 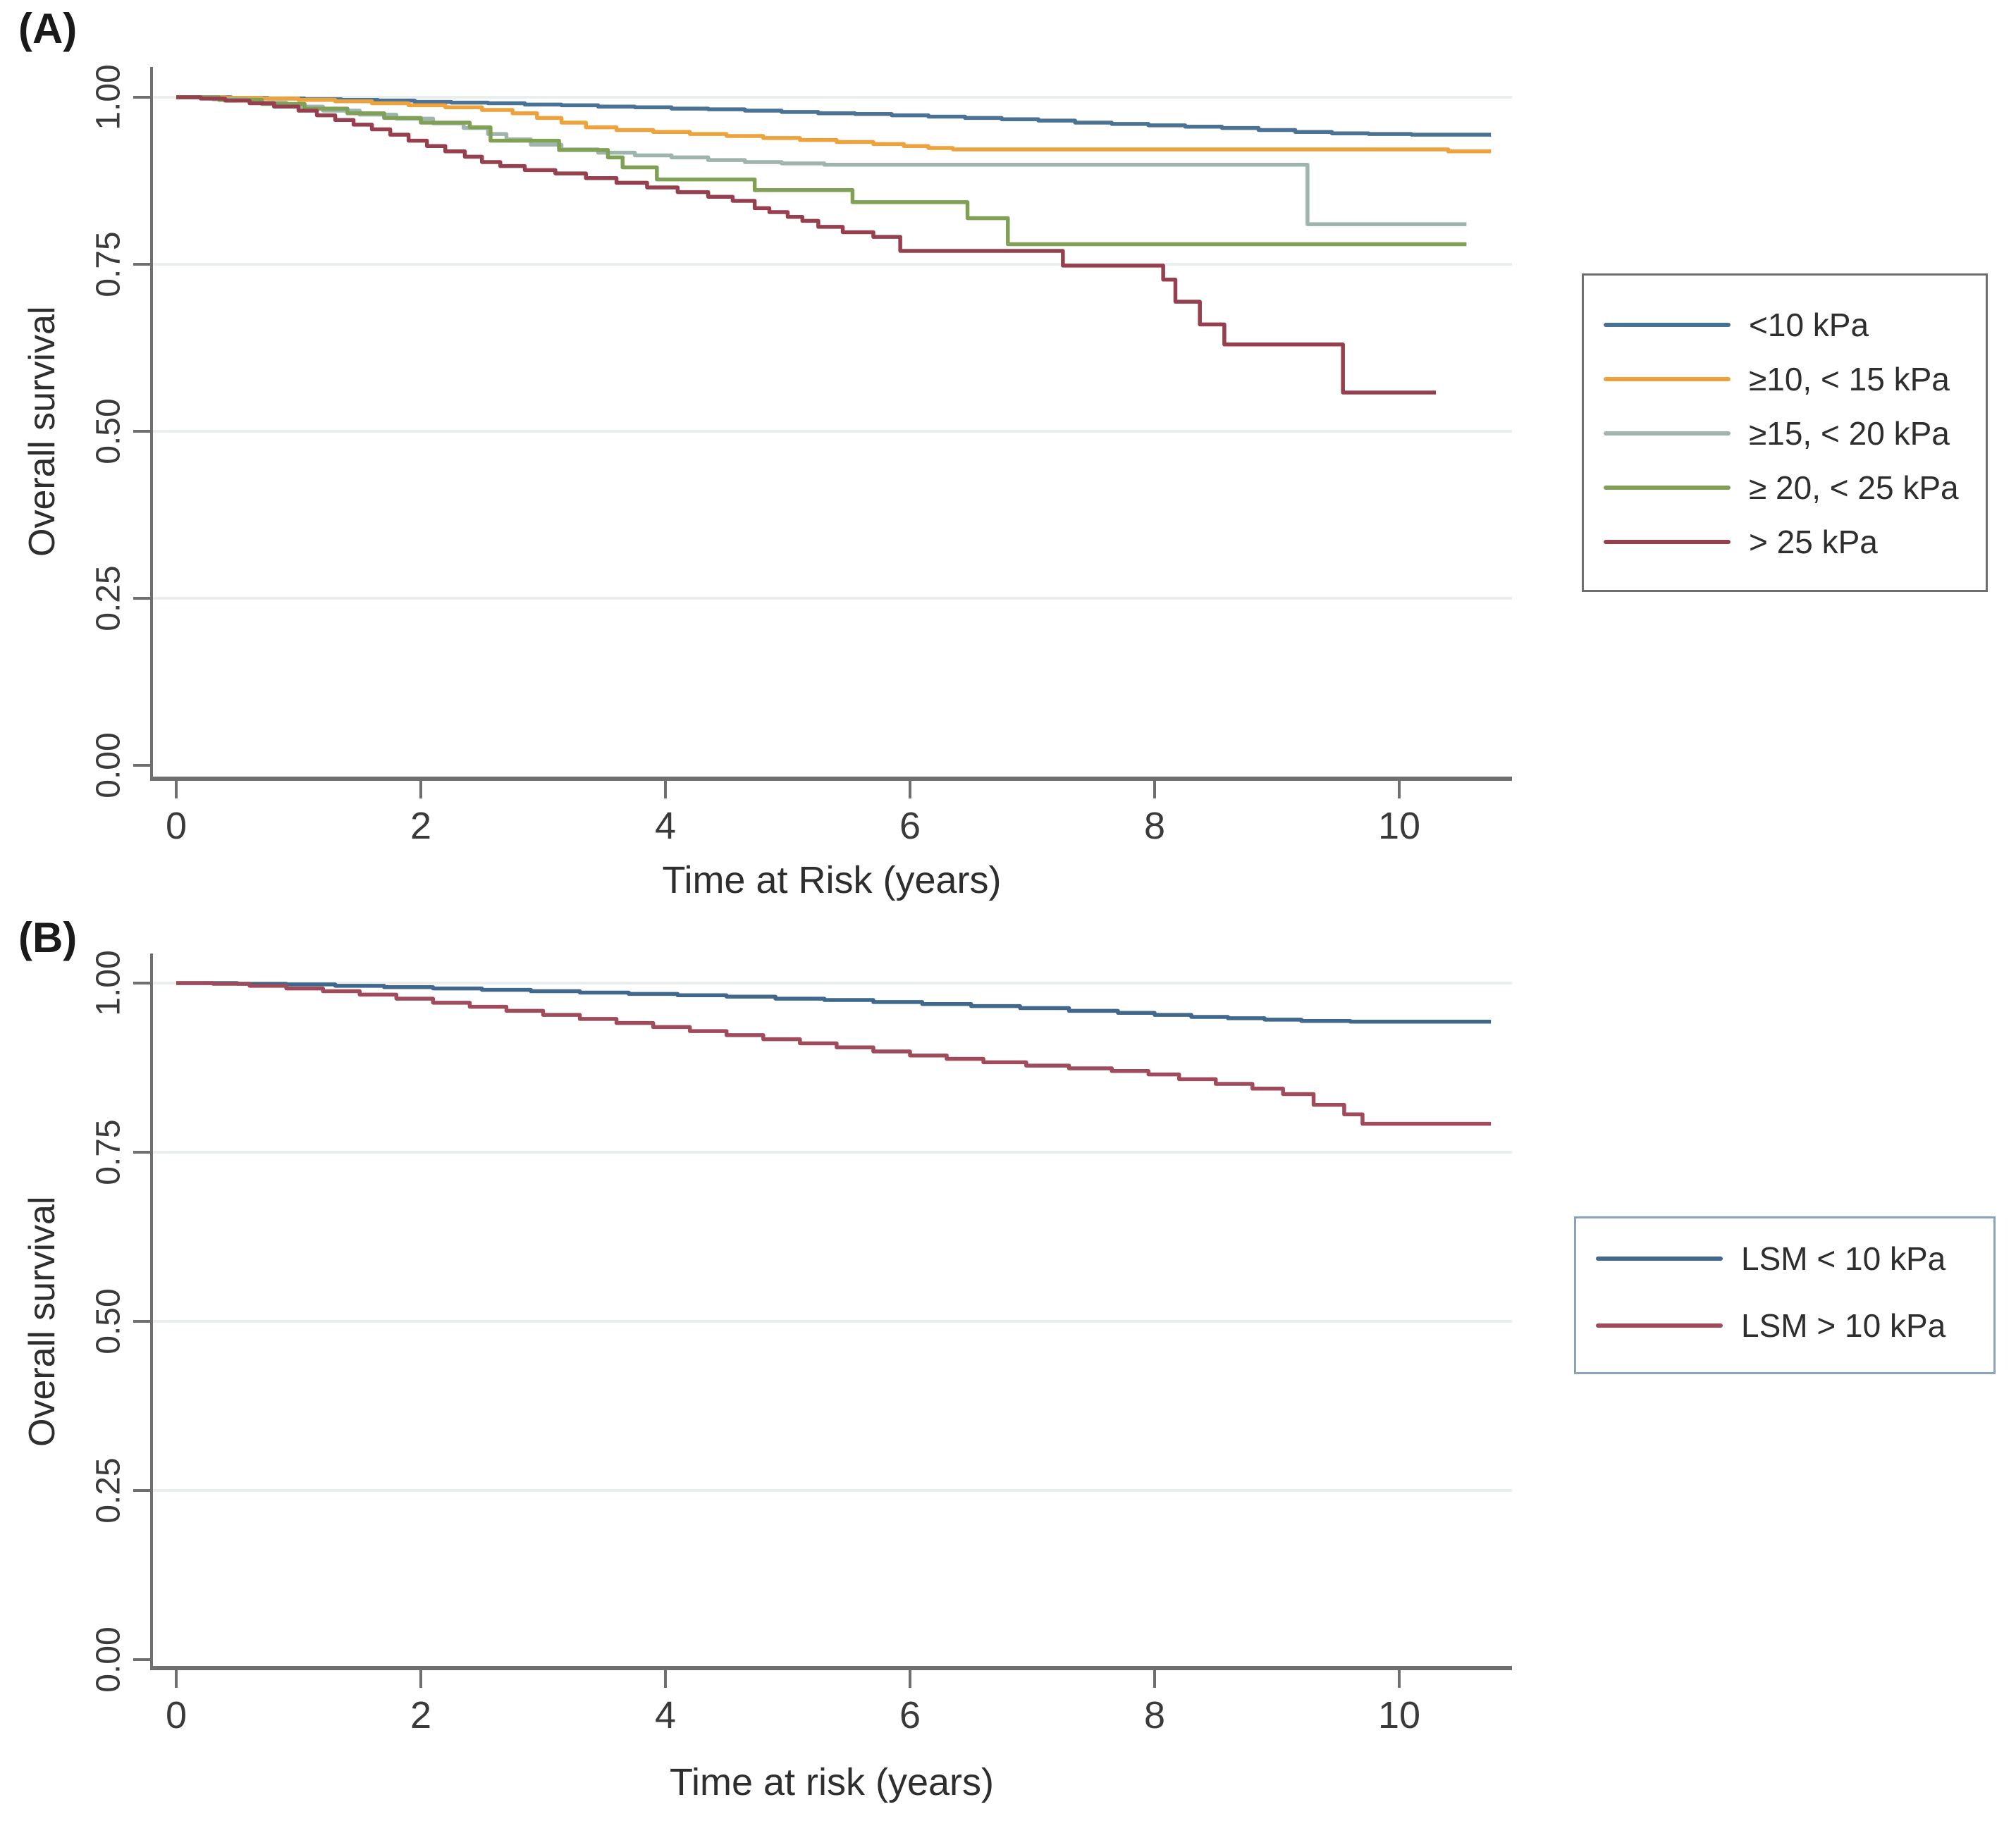 I want to click on legend-item-label: ≥15, < 20 kPa, so click(x=1850, y=434).